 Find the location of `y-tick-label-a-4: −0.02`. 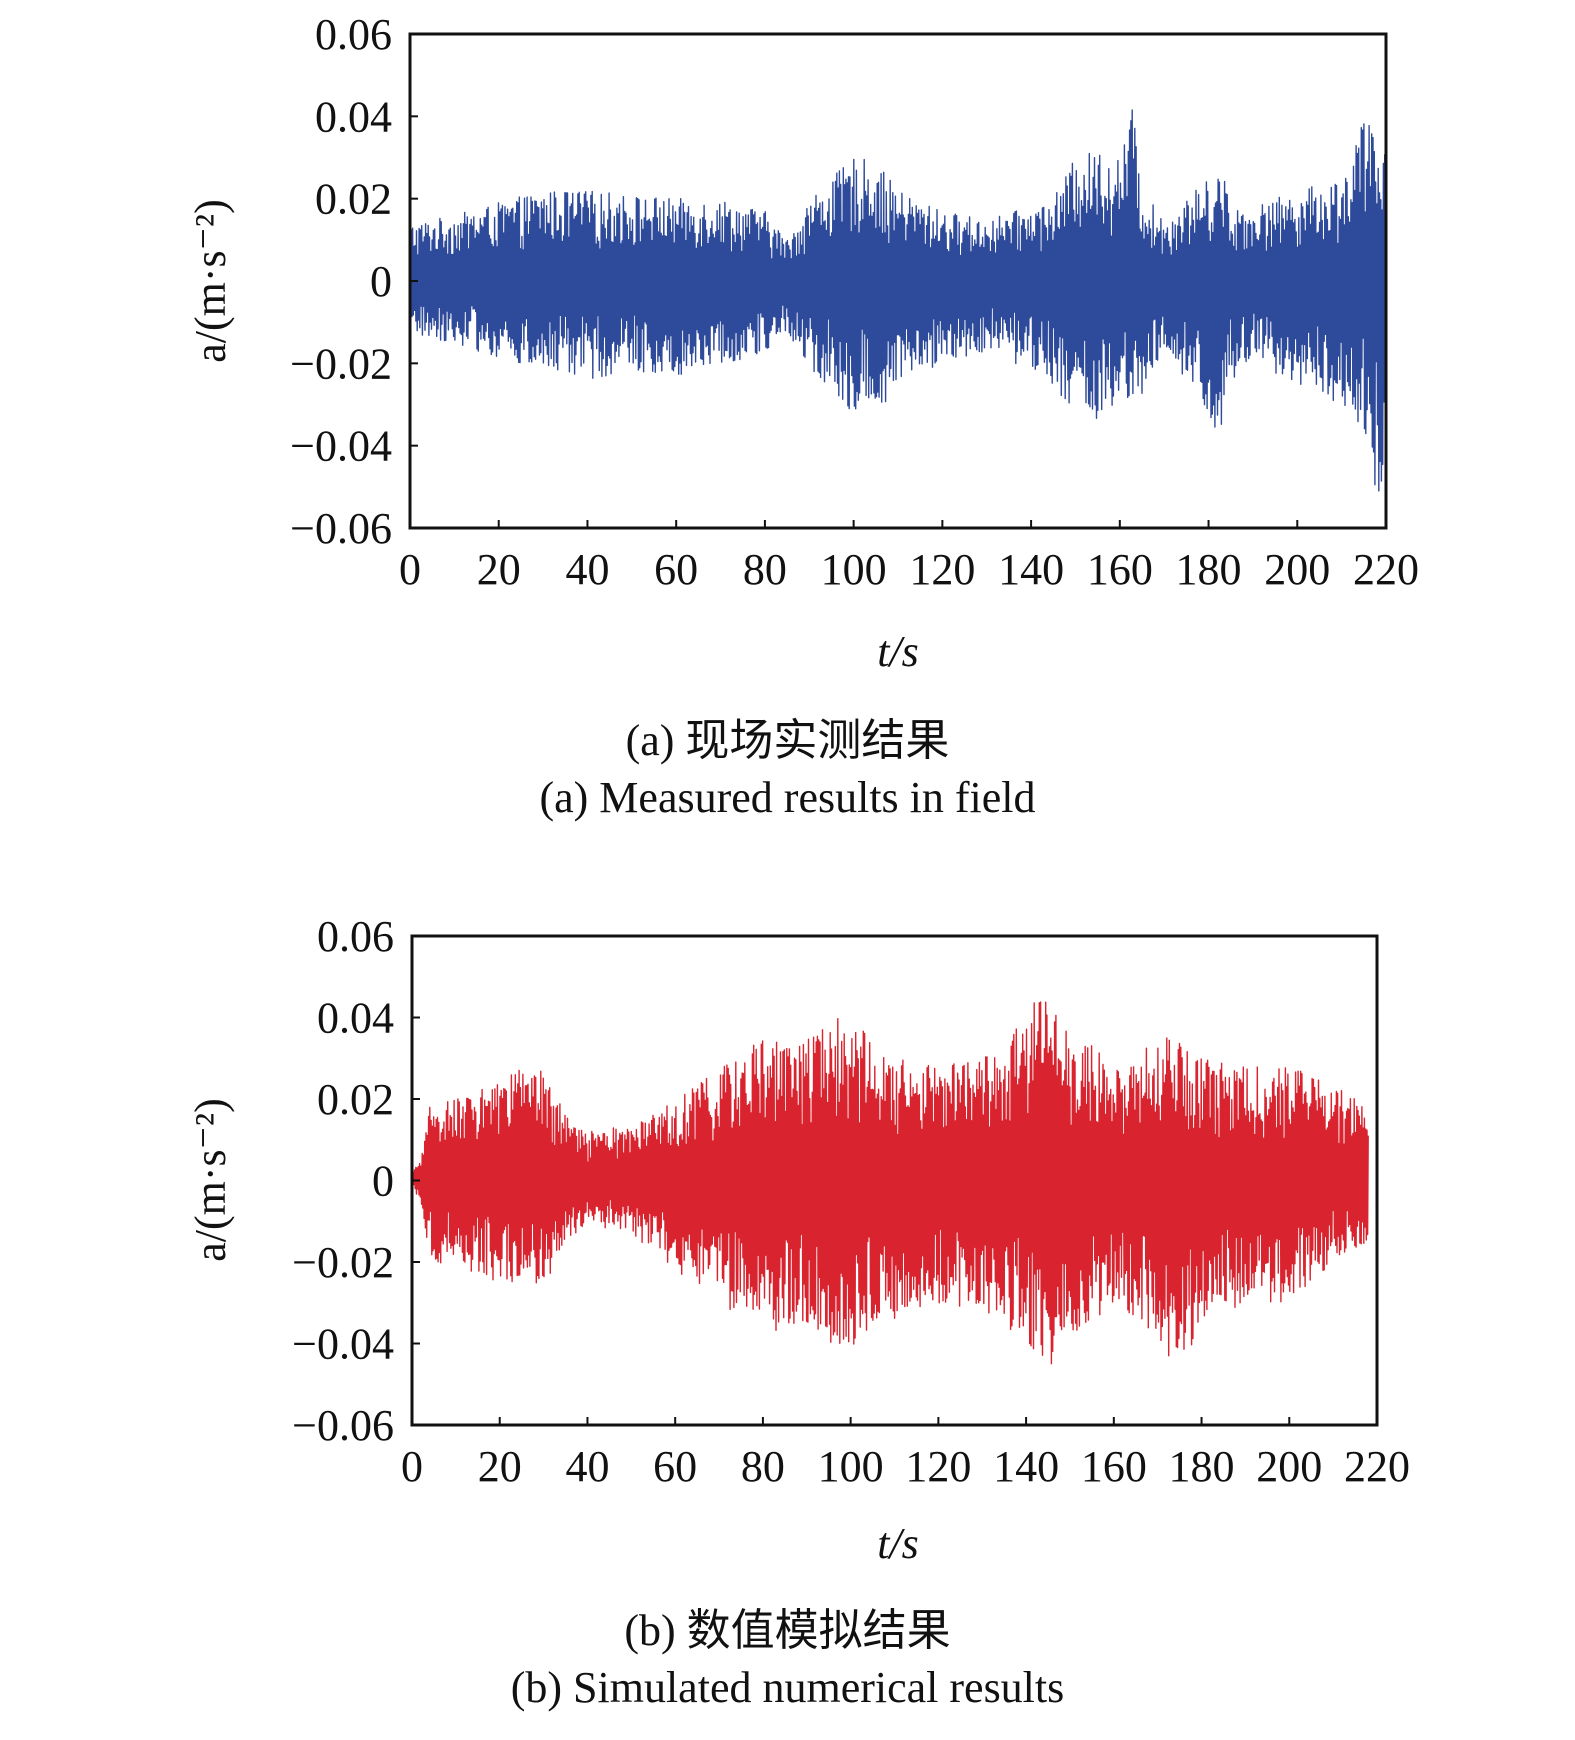

y-tick-label-a-4: −0.02 is located at coordinates (341, 363).